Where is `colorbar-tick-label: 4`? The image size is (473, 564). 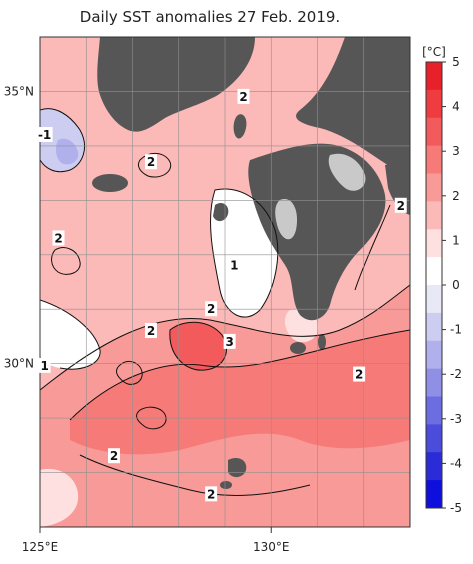
colorbar-tick-label: 4 is located at coordinates (456, 107).